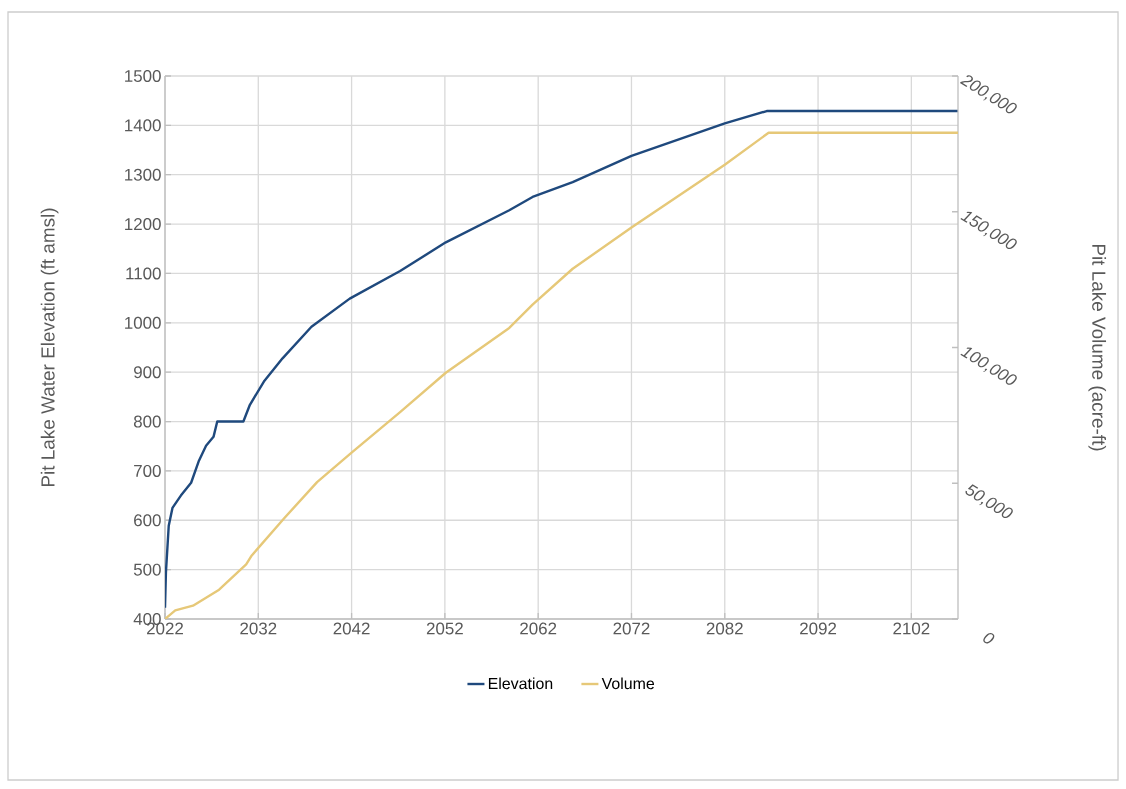  Describe the element at coordinates (989, 638) in the screenshot. I see `y2-tick-label: 0` at that location.